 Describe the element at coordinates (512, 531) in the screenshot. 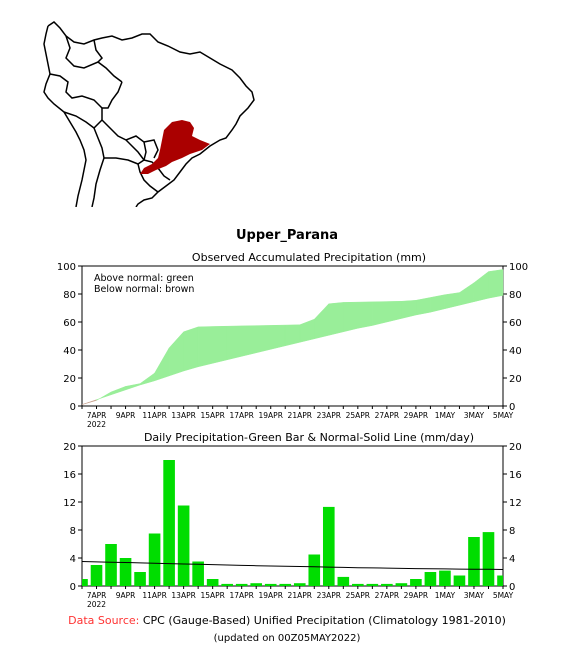

I see `daily-ytick-label-right: 8` at that location.